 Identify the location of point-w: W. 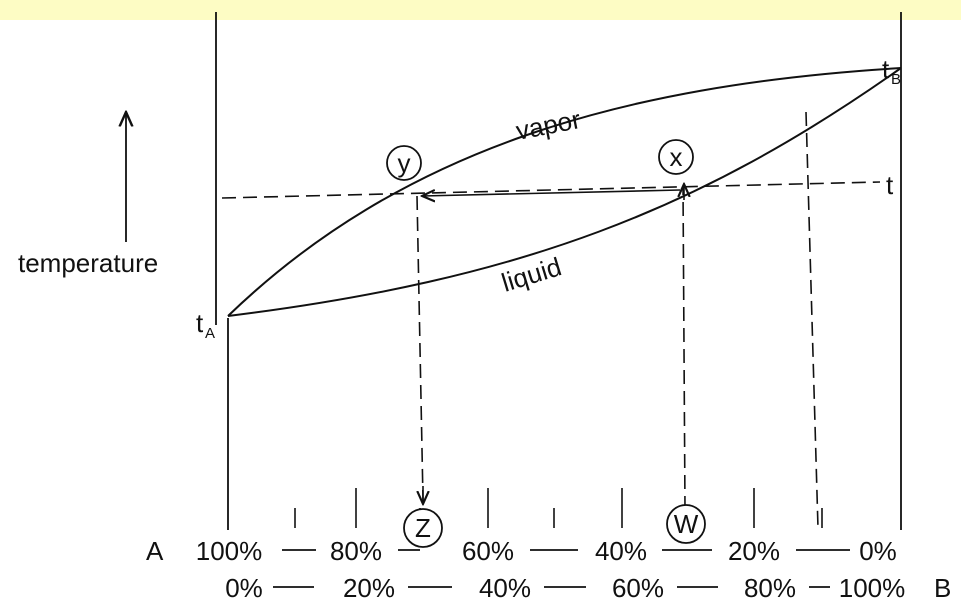
(686, 524).